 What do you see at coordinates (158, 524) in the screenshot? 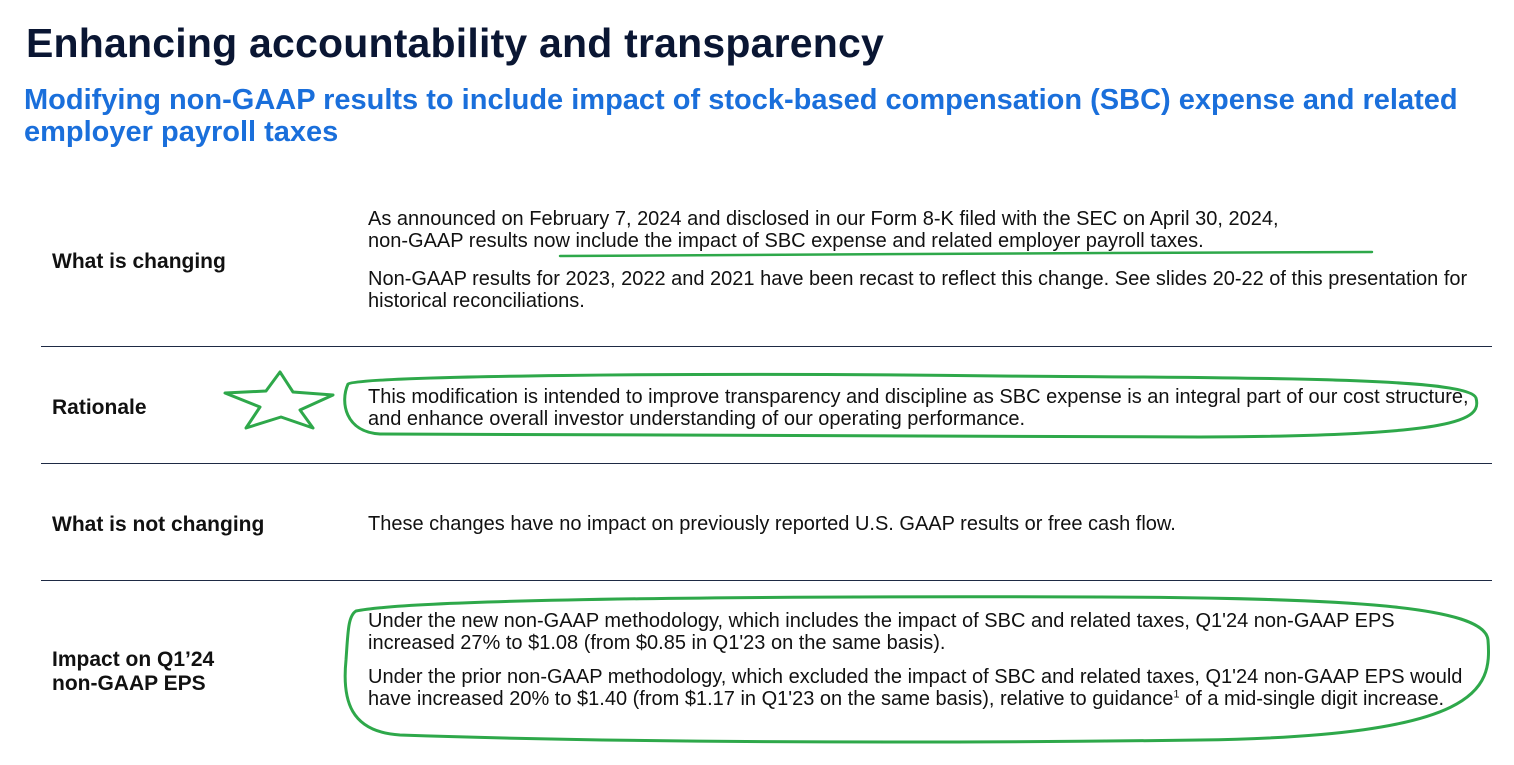
I see `row-label-what-is-not-changing: What is not changing` at bounding box center [158, 524].